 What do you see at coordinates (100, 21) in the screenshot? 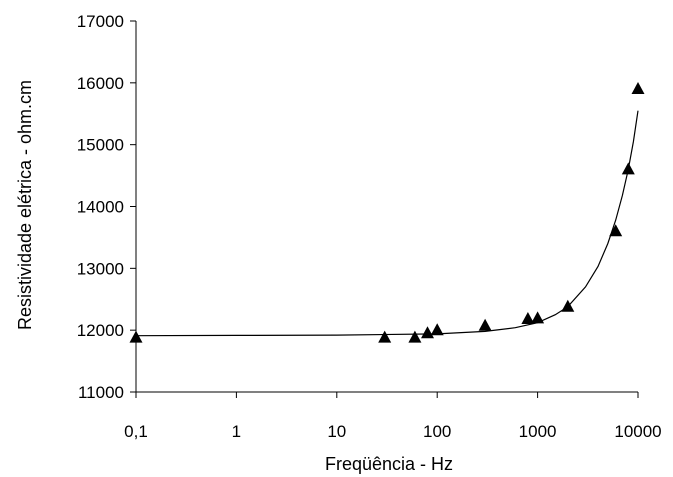
I see `y-tick-label: 17000` at bounding box center [100, 21].